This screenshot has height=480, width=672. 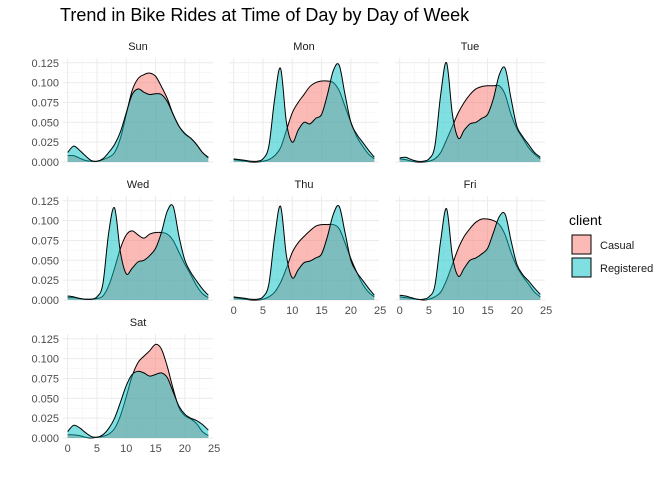 I want to click on panel-title: Sat, so click(x=138, y=323).